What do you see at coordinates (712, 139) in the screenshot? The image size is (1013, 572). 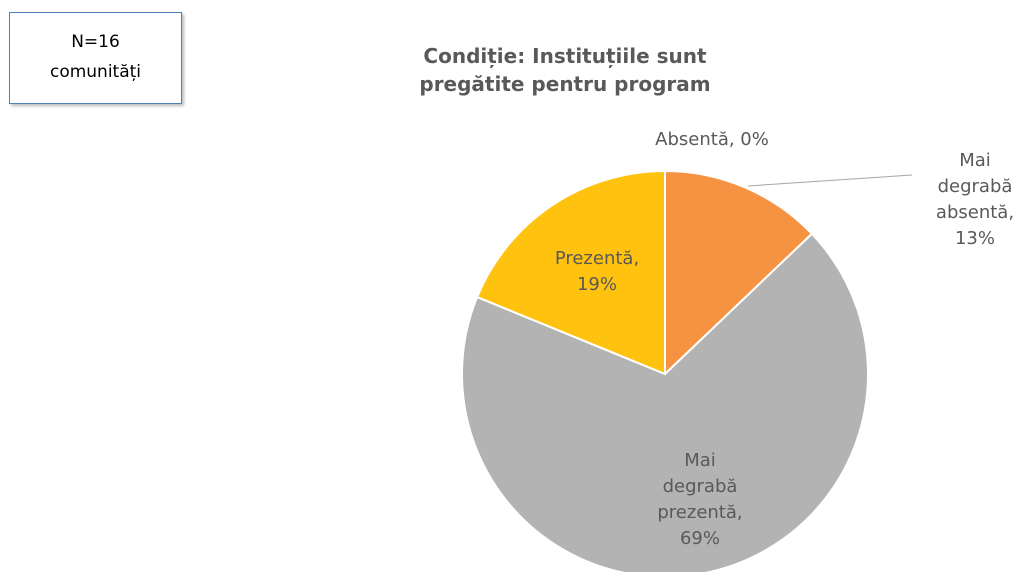 I see `data-label: Absentă, 0%` at bounding box center [712, 139].